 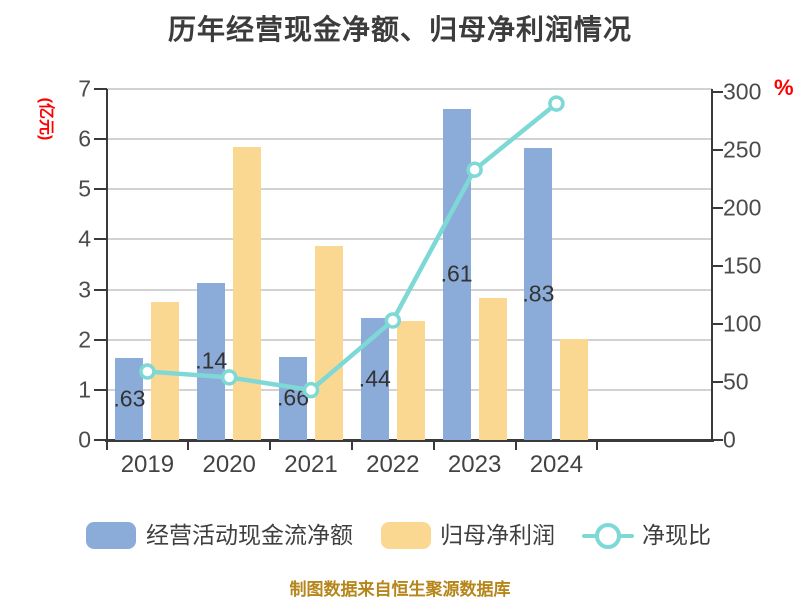 What do you see at coordinates (84, 389) in the screenshot?
I see `y-axis-left-tick-label: 1` at bounding box center [84, 389].